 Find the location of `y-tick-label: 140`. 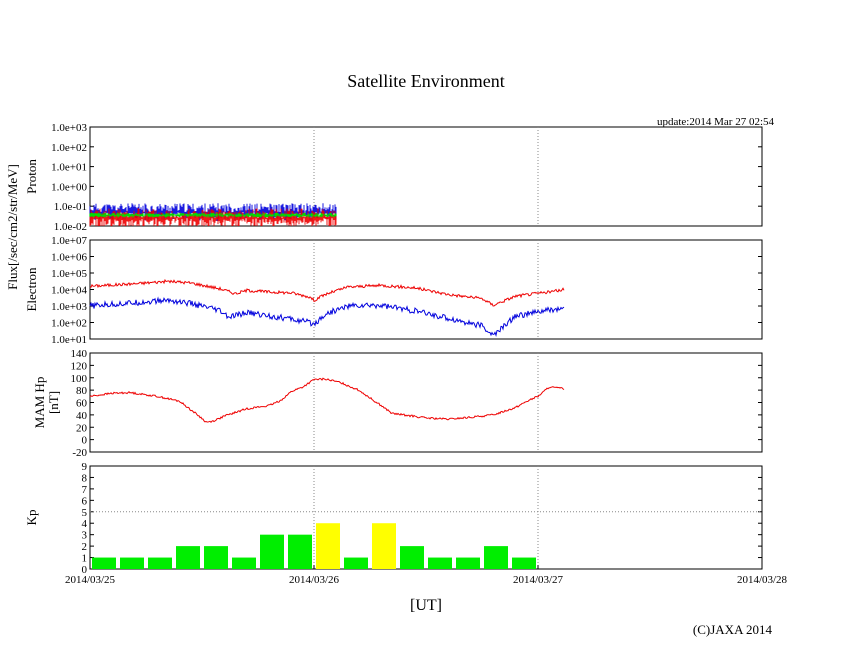

y-tick-label: 140 is located at coordinates (79, 354).